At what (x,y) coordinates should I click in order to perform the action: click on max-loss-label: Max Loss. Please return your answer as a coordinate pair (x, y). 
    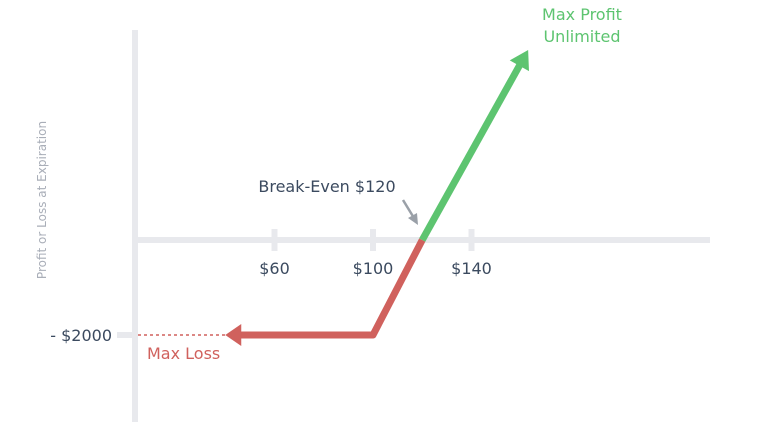
    Looking at the image, I should click on (183, 353).